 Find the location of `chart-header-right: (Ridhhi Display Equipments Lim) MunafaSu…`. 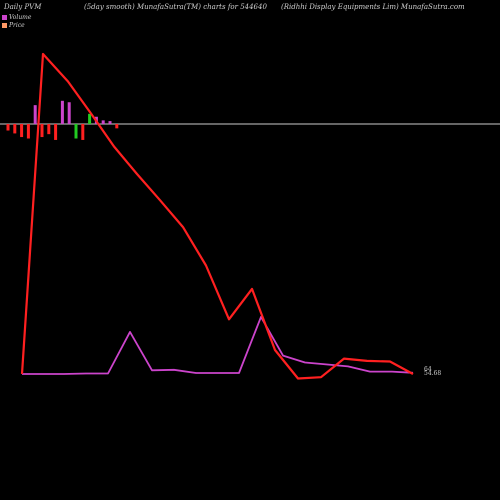

chart-header-right: (Ridhhi Display Equipments Lim) MunafaSu… is located at coordinates (373, 7).